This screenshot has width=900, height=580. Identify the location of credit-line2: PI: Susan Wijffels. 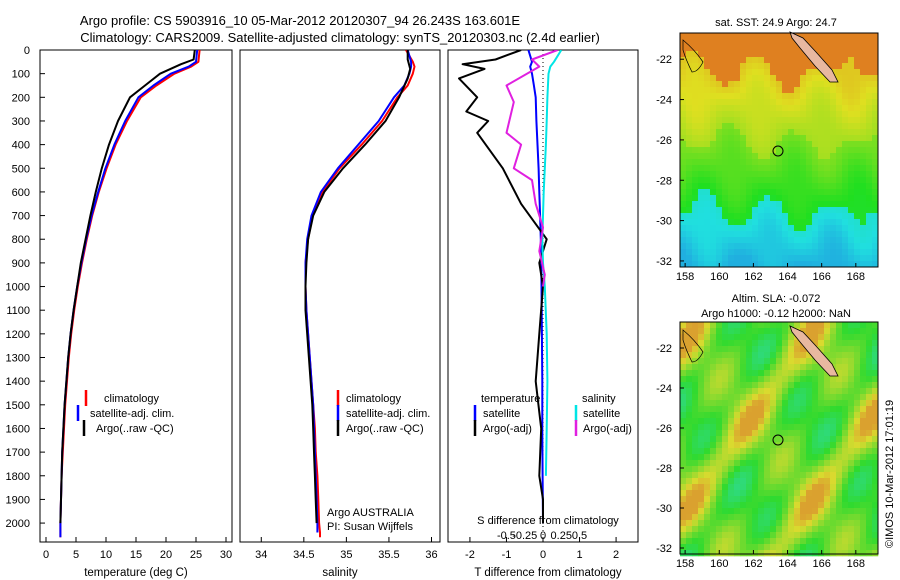
(370, 527).